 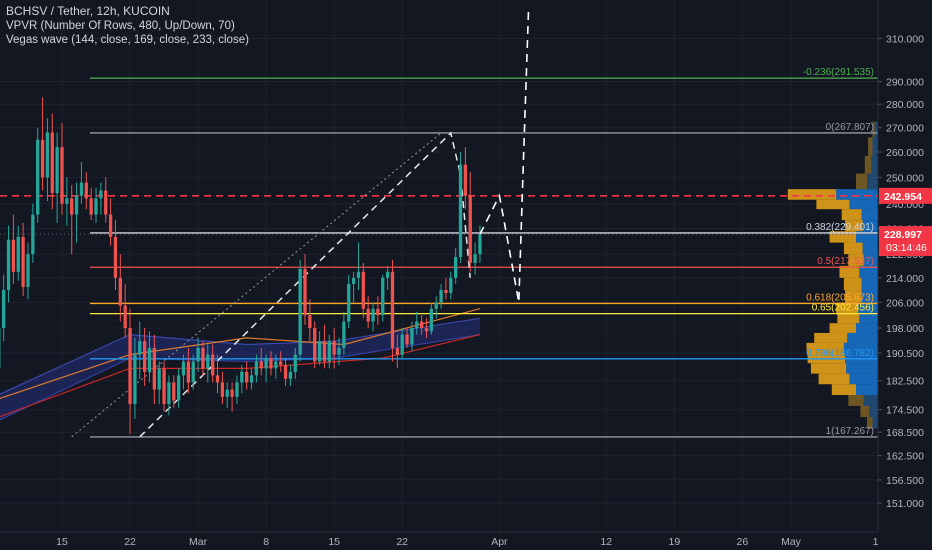 What do you see at coordinates (88, 11) in the screenshot?
I see `symbol-title: BCHSV / Tether, 12h, KUCOIN` at bounding box center [88, 11].